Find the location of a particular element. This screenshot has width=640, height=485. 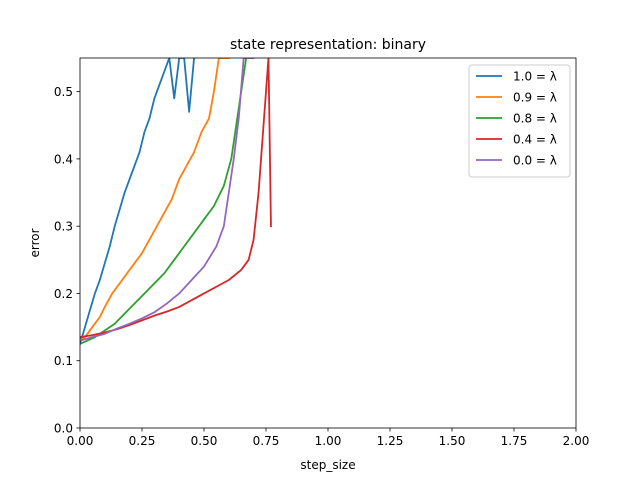

y-tick-label: 0.4 is located at coordinates (63, 159).